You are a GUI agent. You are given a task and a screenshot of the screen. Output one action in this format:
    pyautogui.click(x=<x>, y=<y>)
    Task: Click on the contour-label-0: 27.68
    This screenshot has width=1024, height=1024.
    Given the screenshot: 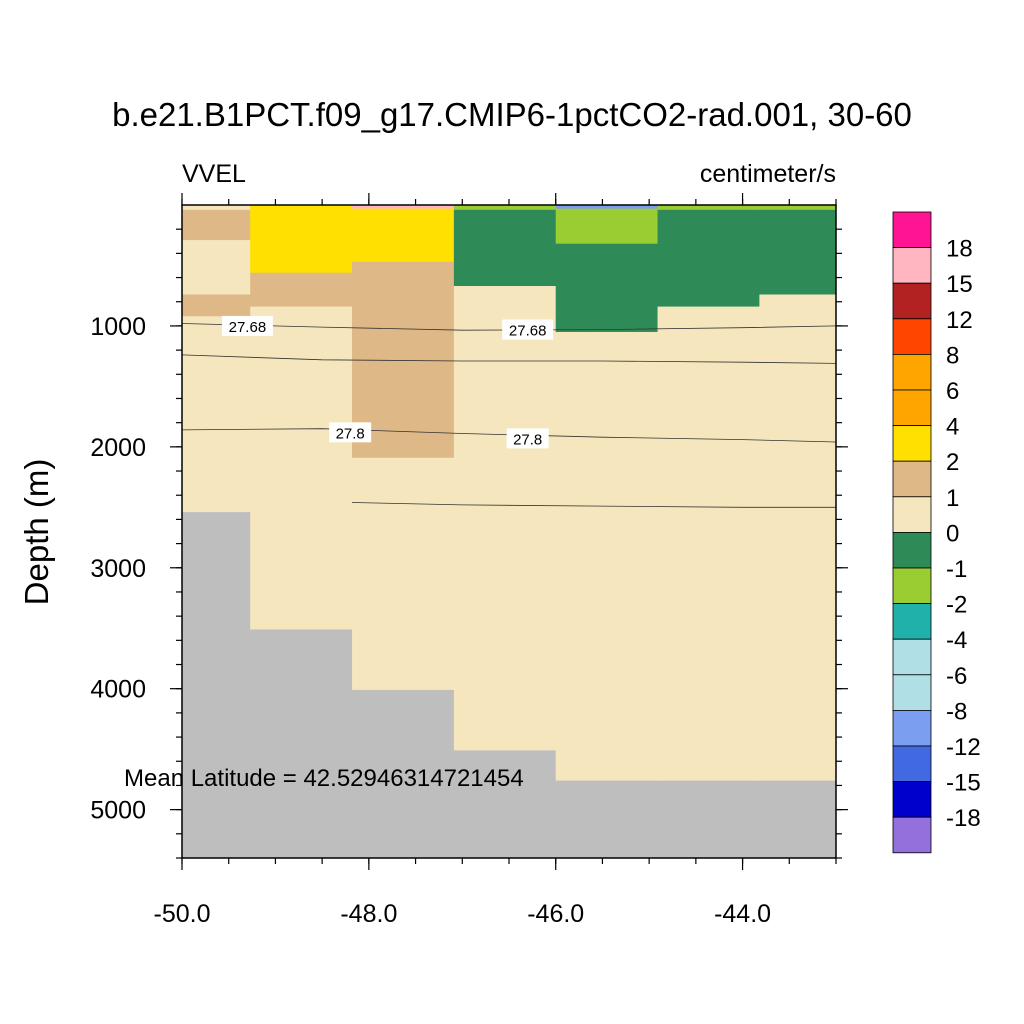 What is the action you would take?
    pyautogui.click(x=248, y=327)
    